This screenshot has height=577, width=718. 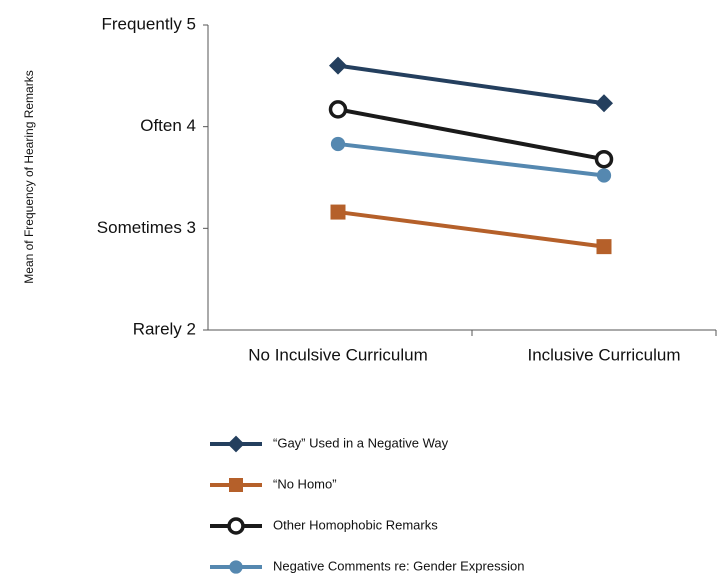 I want to click on legend-label: Other Homophobic Remarks, so click(x=355, y=524).